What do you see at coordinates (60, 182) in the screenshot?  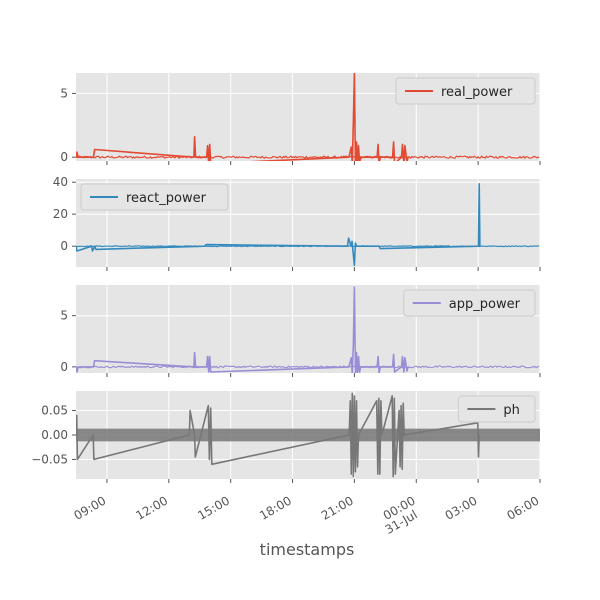 I see `y-tick-label: 40` at bounding box center [60, 182].